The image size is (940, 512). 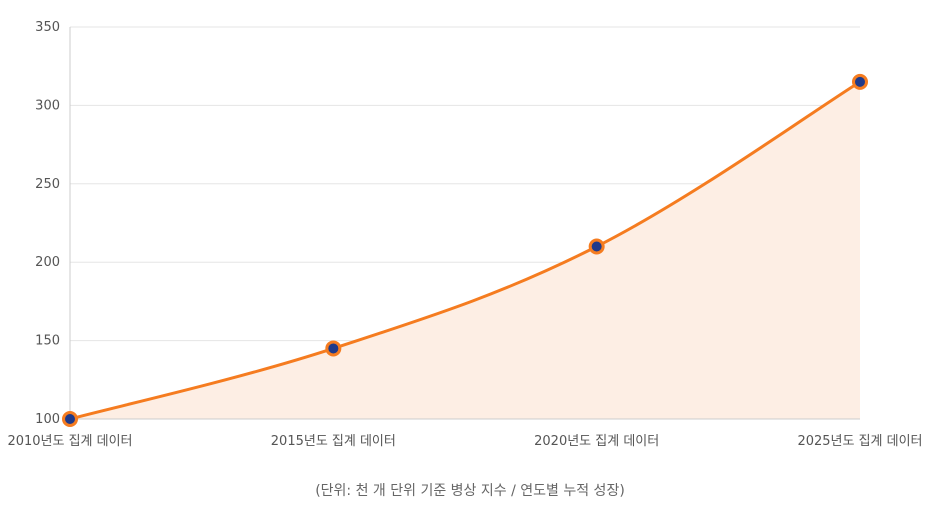 I want to click on y-tick-label: 250, so click(x=47, y=184).